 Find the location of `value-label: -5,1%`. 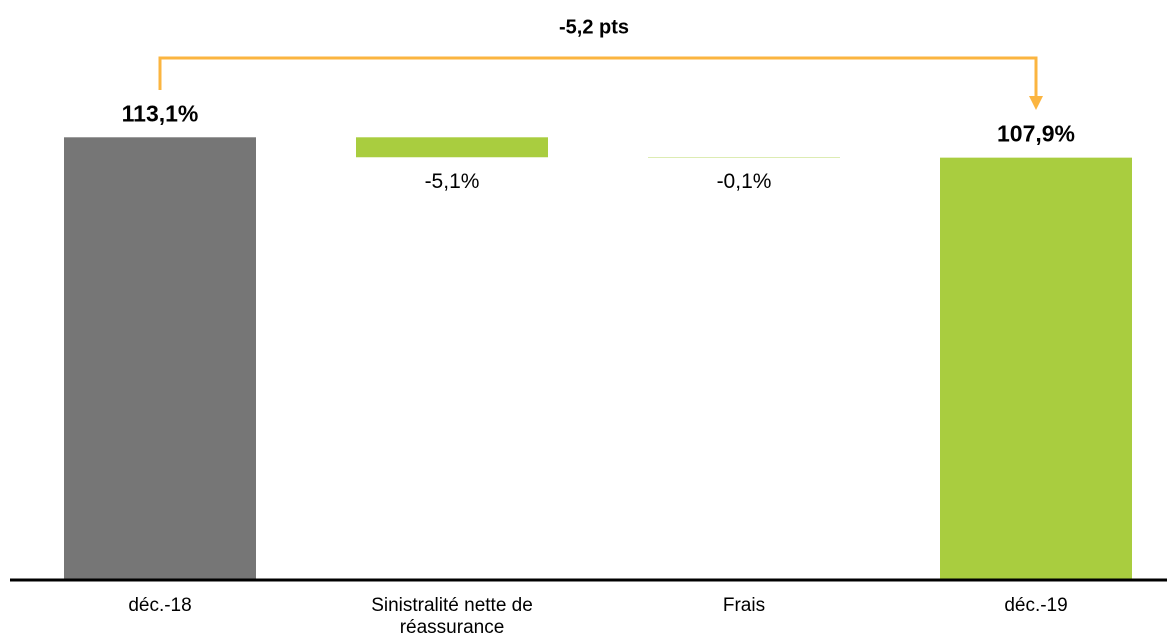

value-label: -5,1% is located at coordinates (452, 181).